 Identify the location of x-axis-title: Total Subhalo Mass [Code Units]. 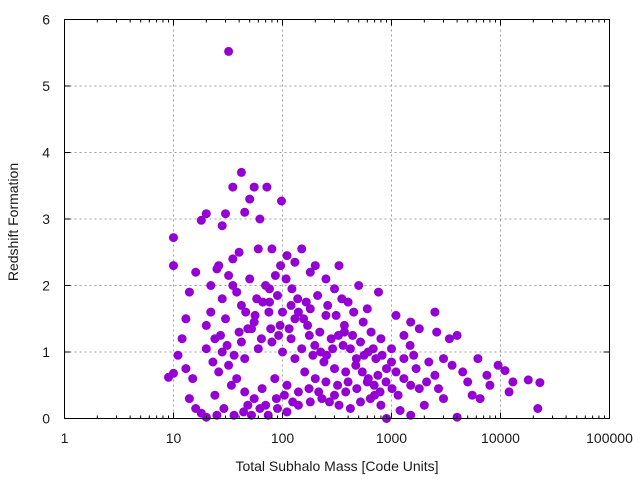
(336, 466).